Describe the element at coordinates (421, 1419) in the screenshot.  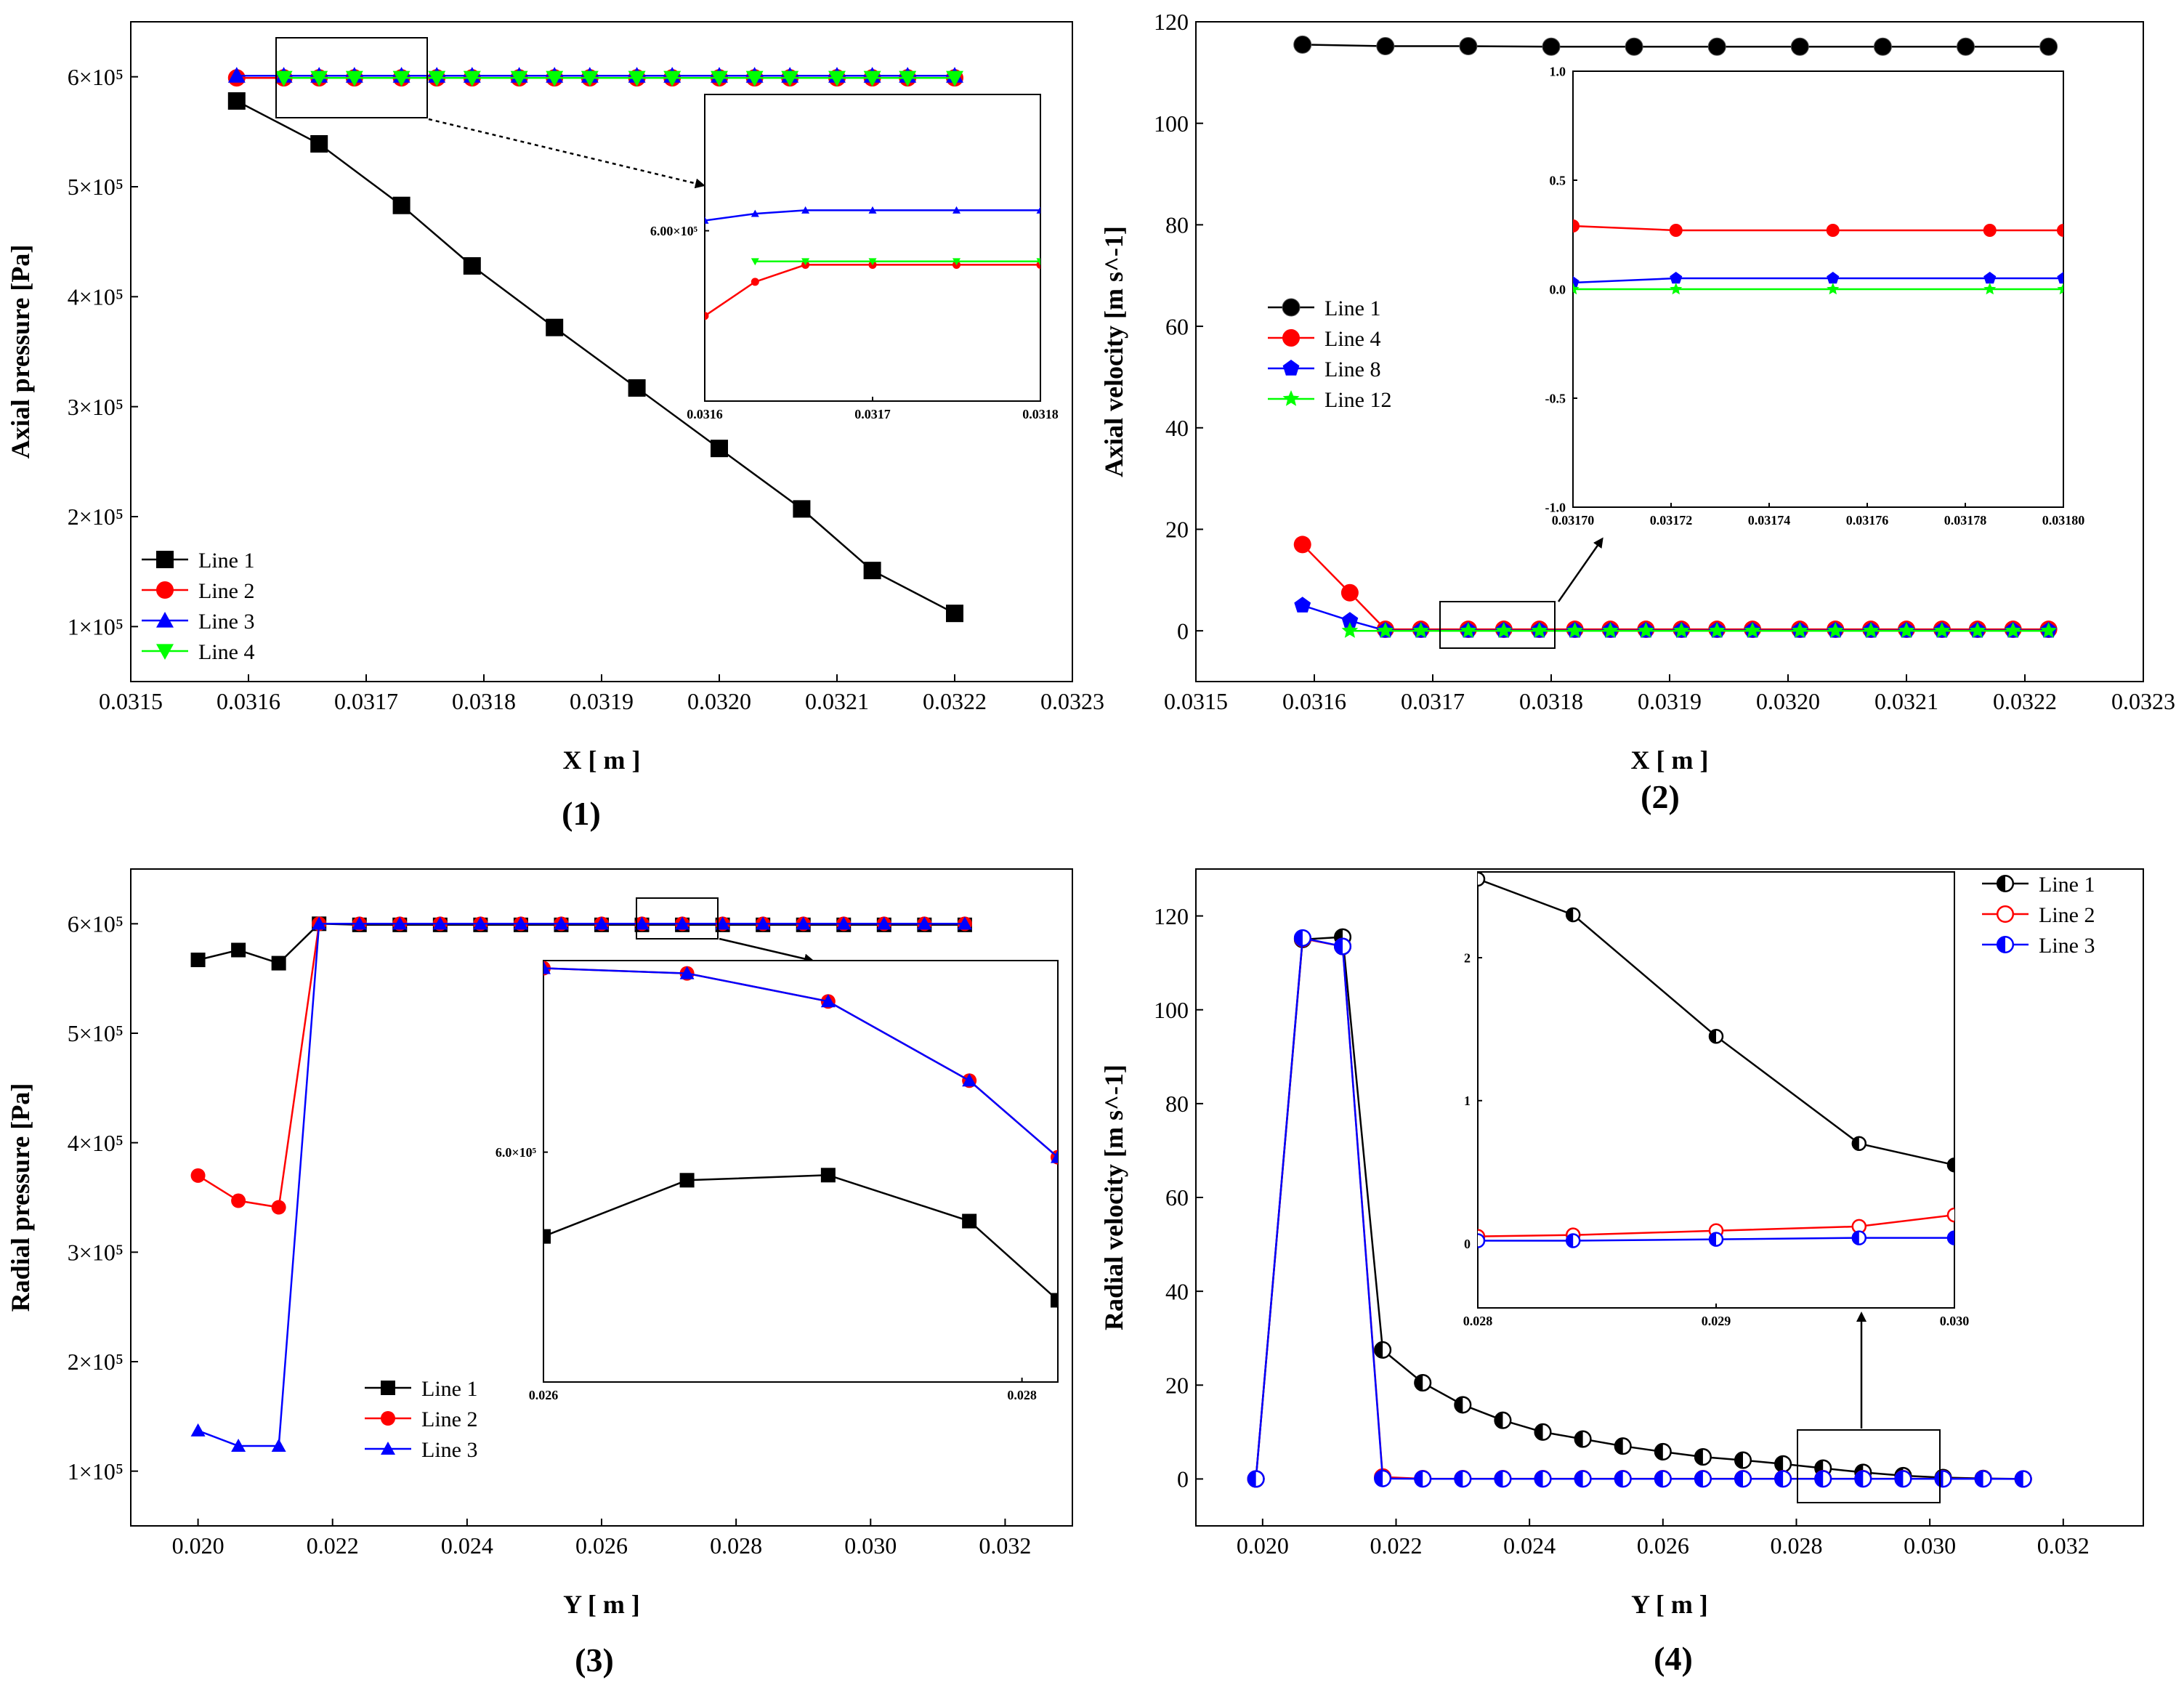
I see `legend-item: Line 2` at that location.